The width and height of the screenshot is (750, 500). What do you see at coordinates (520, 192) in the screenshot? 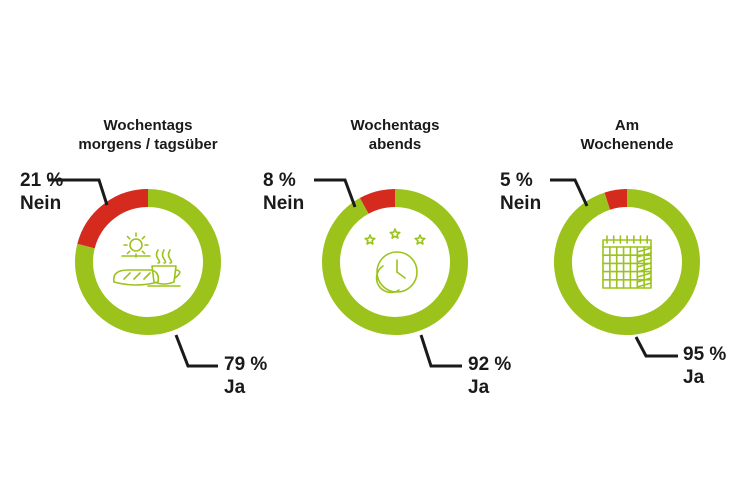
I see `label-nein: 5 % Nein` at bounding box center [520, 192].